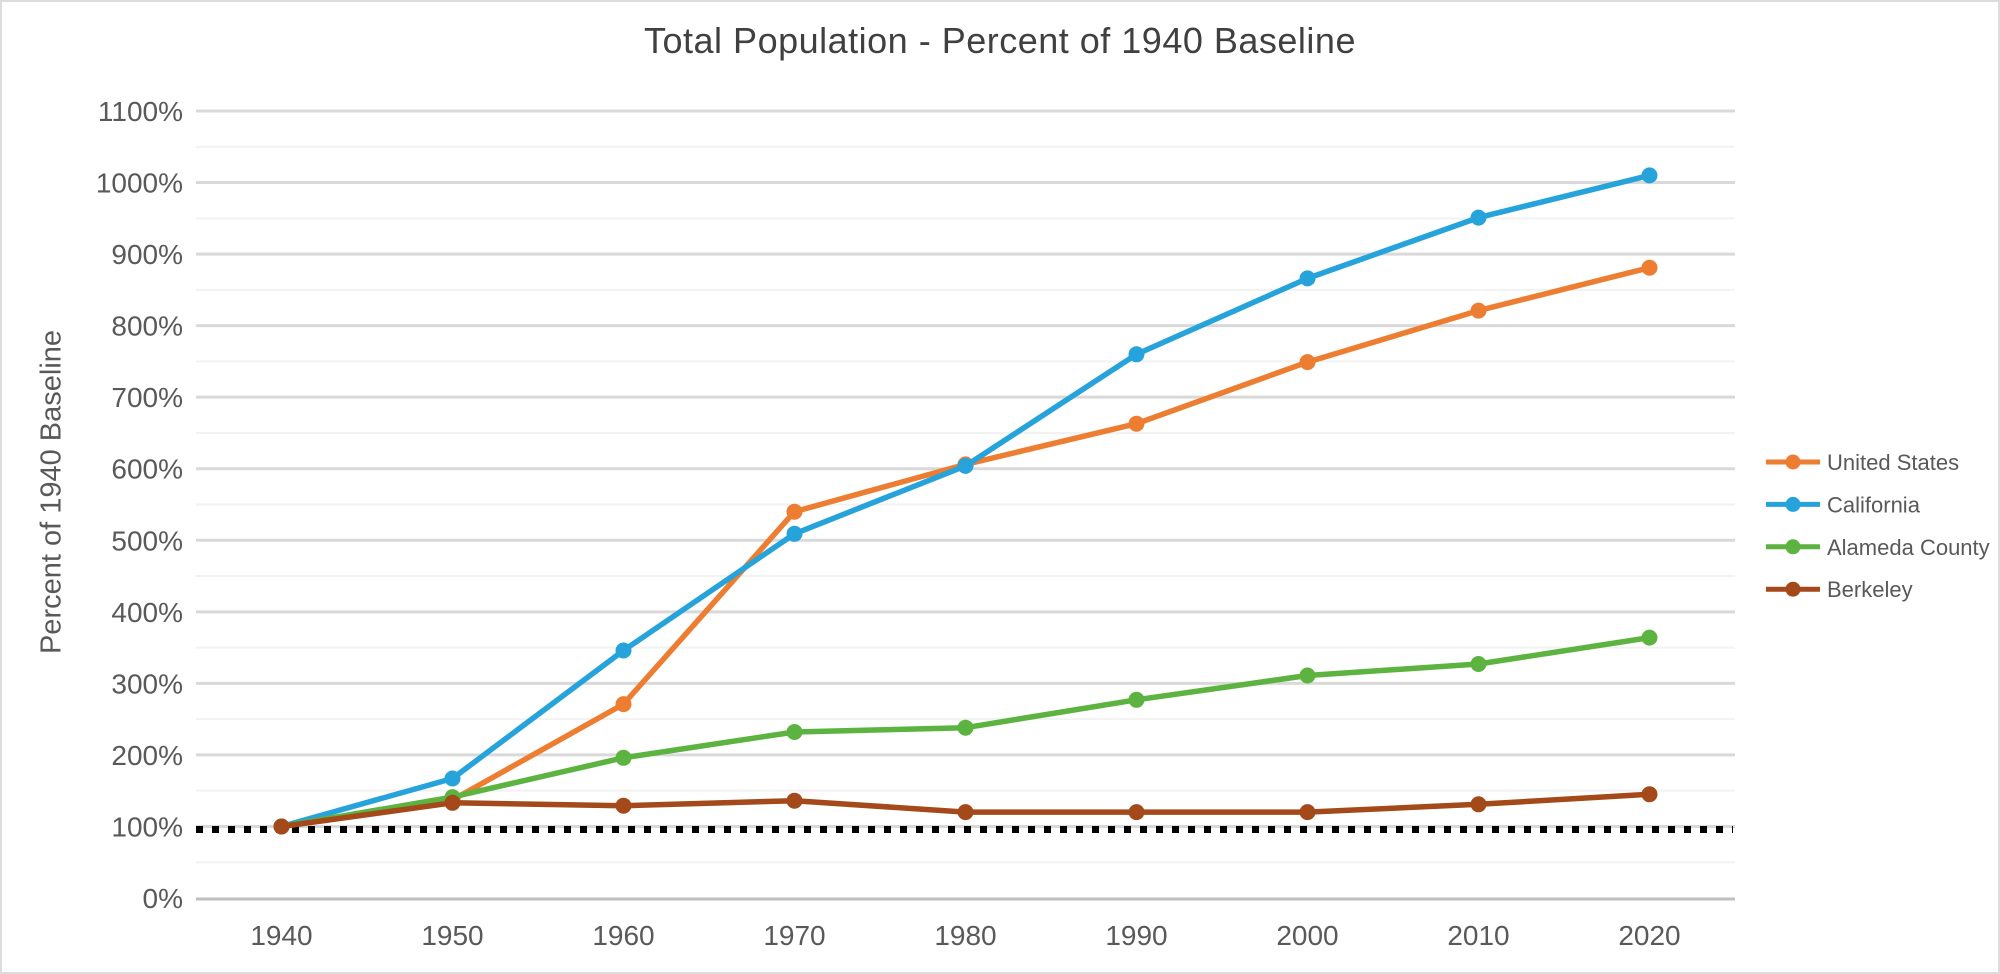 Image resolution: width=2000 pixels, height=974 pixels. I want to click on y-tick-label: 300%, so click(147, 683).